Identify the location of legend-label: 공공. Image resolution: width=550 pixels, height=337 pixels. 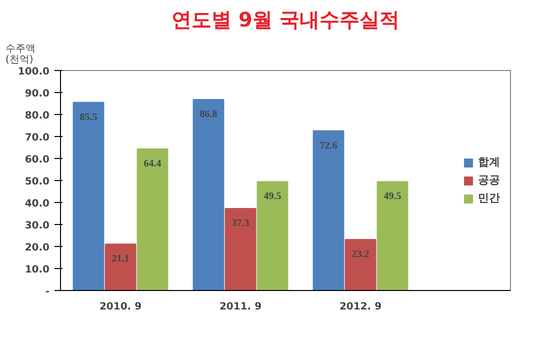
(489, 180).